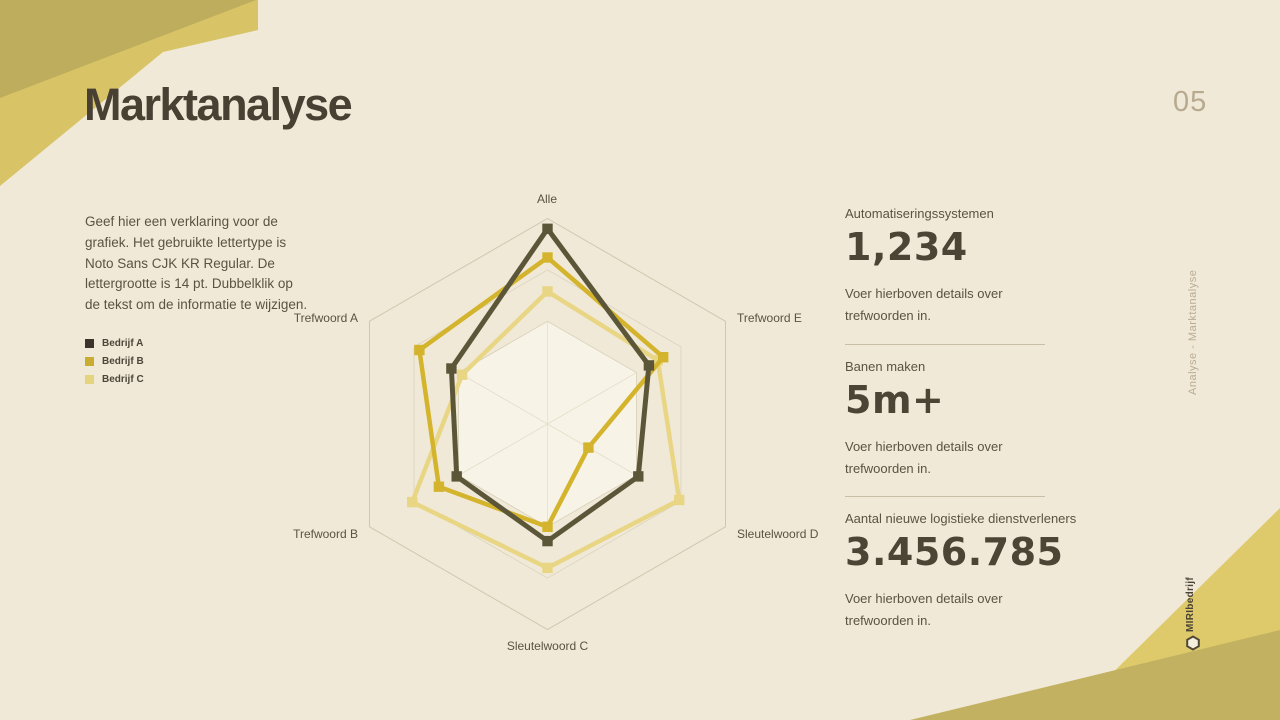  Describe the element at coordinates (1193, 643) in the screenshot. I see `brand-logo-hexagon-icon` at that location.